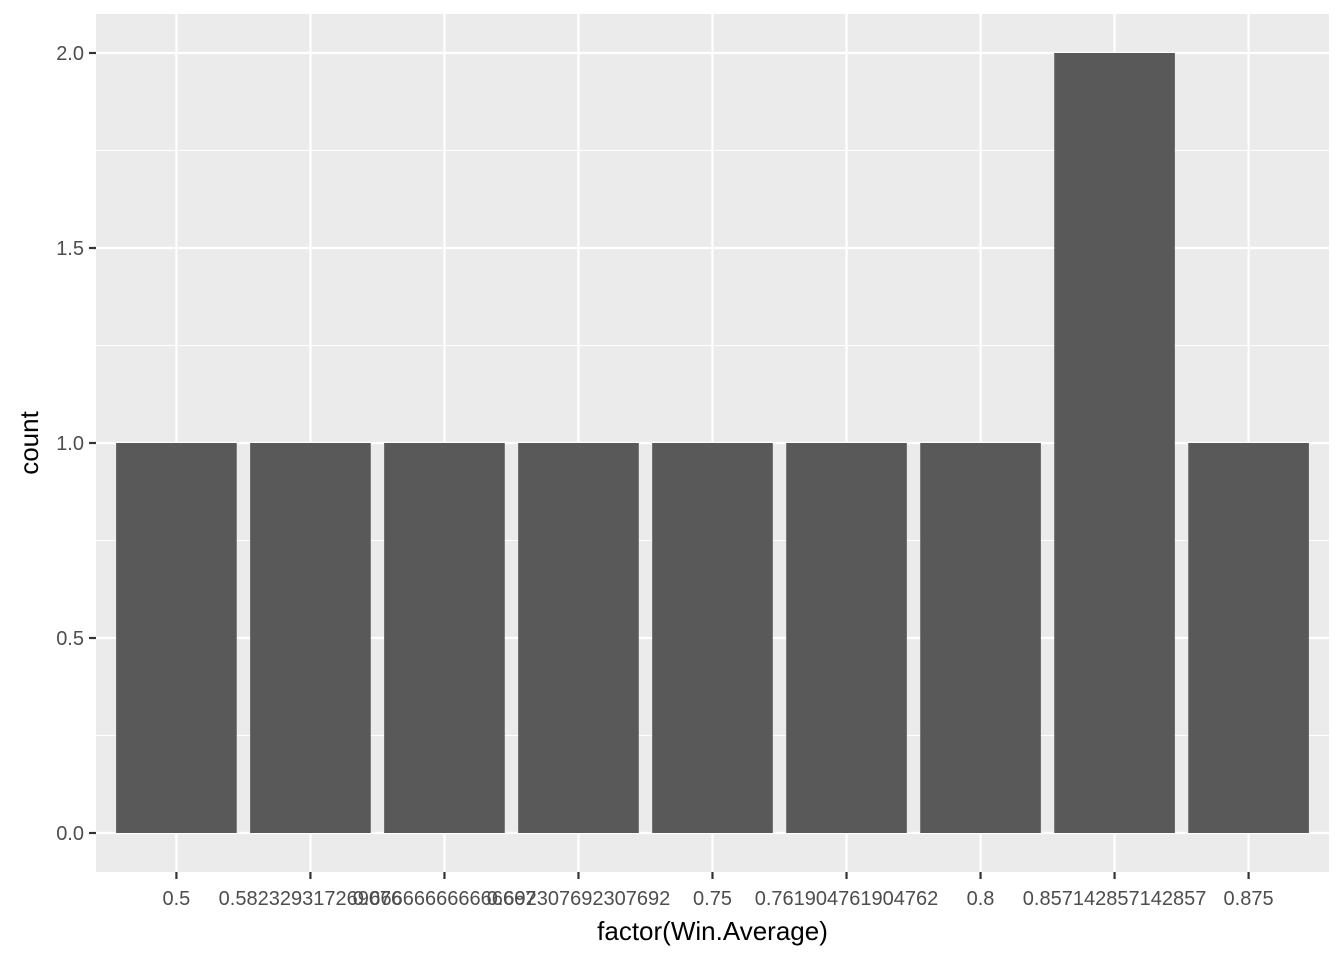  What do you see at coordinates (1249, 899) in the screenshot?
I see `x-tick-label: 0.875` at bounding box center [1249, 899].